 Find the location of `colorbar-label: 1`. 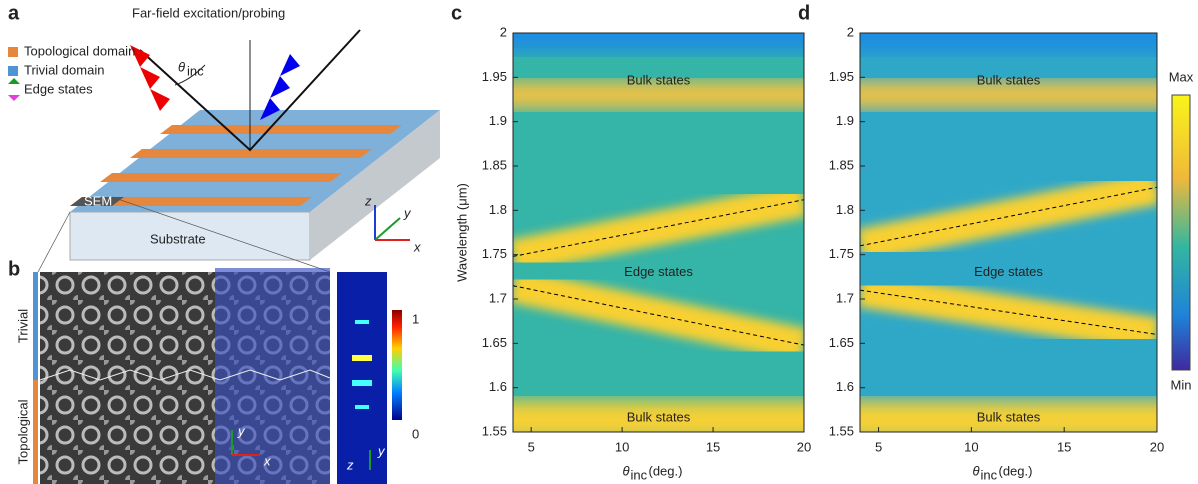

colorbar-label: 1 is located at coordinates (415, 318).